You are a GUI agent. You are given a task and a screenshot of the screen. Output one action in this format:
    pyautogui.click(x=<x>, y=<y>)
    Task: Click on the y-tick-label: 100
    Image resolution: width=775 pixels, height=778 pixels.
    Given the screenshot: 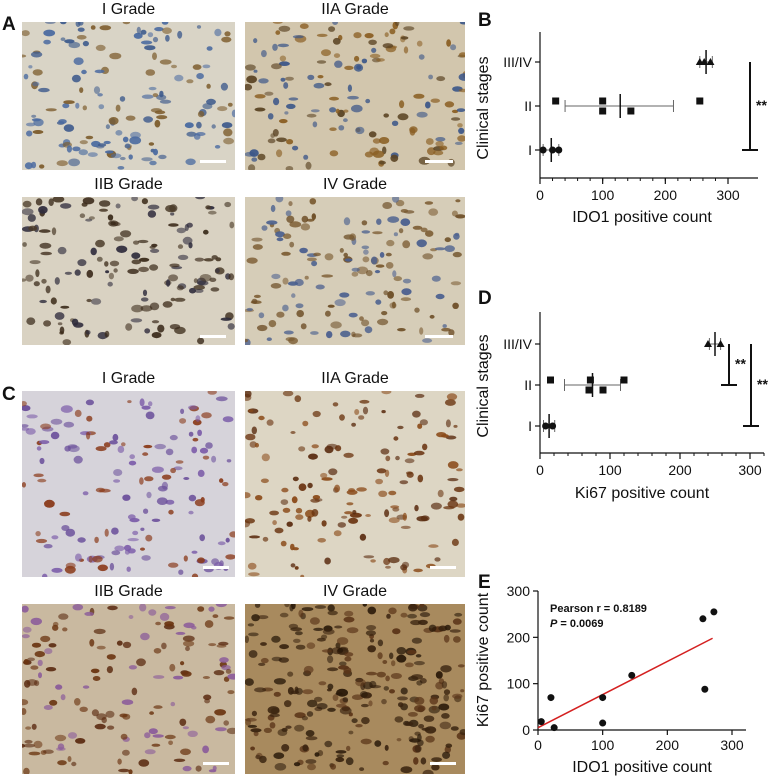 What is the action you would take?
    pyautogui.click(x=519, y=684)
    